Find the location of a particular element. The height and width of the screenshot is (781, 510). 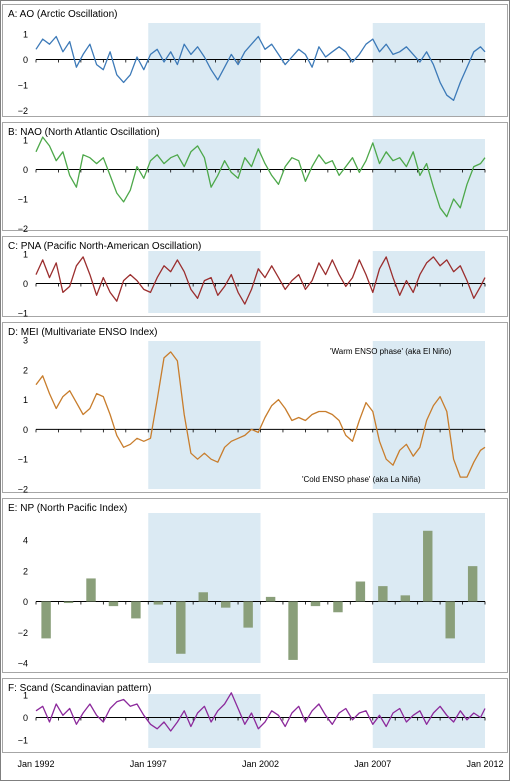

x-tick-label: Jan 1997 is located at coordinates (148, 764).